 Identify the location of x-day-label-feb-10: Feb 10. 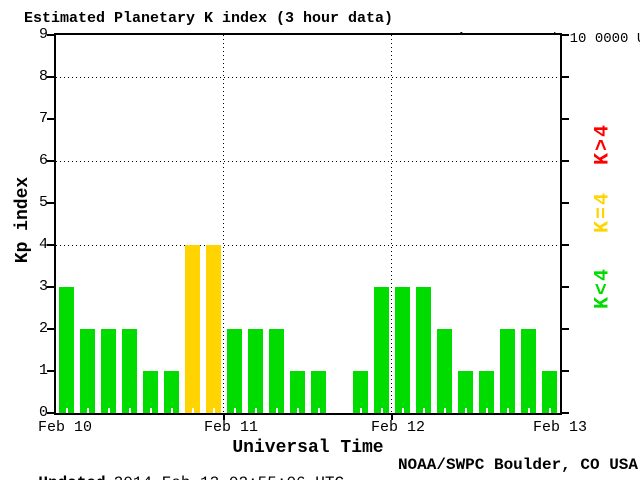
(64, 427).